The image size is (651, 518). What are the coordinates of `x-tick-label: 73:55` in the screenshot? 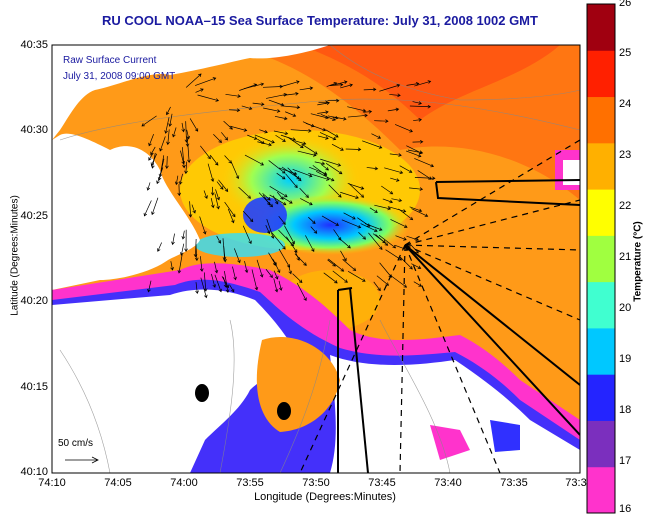 It's located at (250, 483).